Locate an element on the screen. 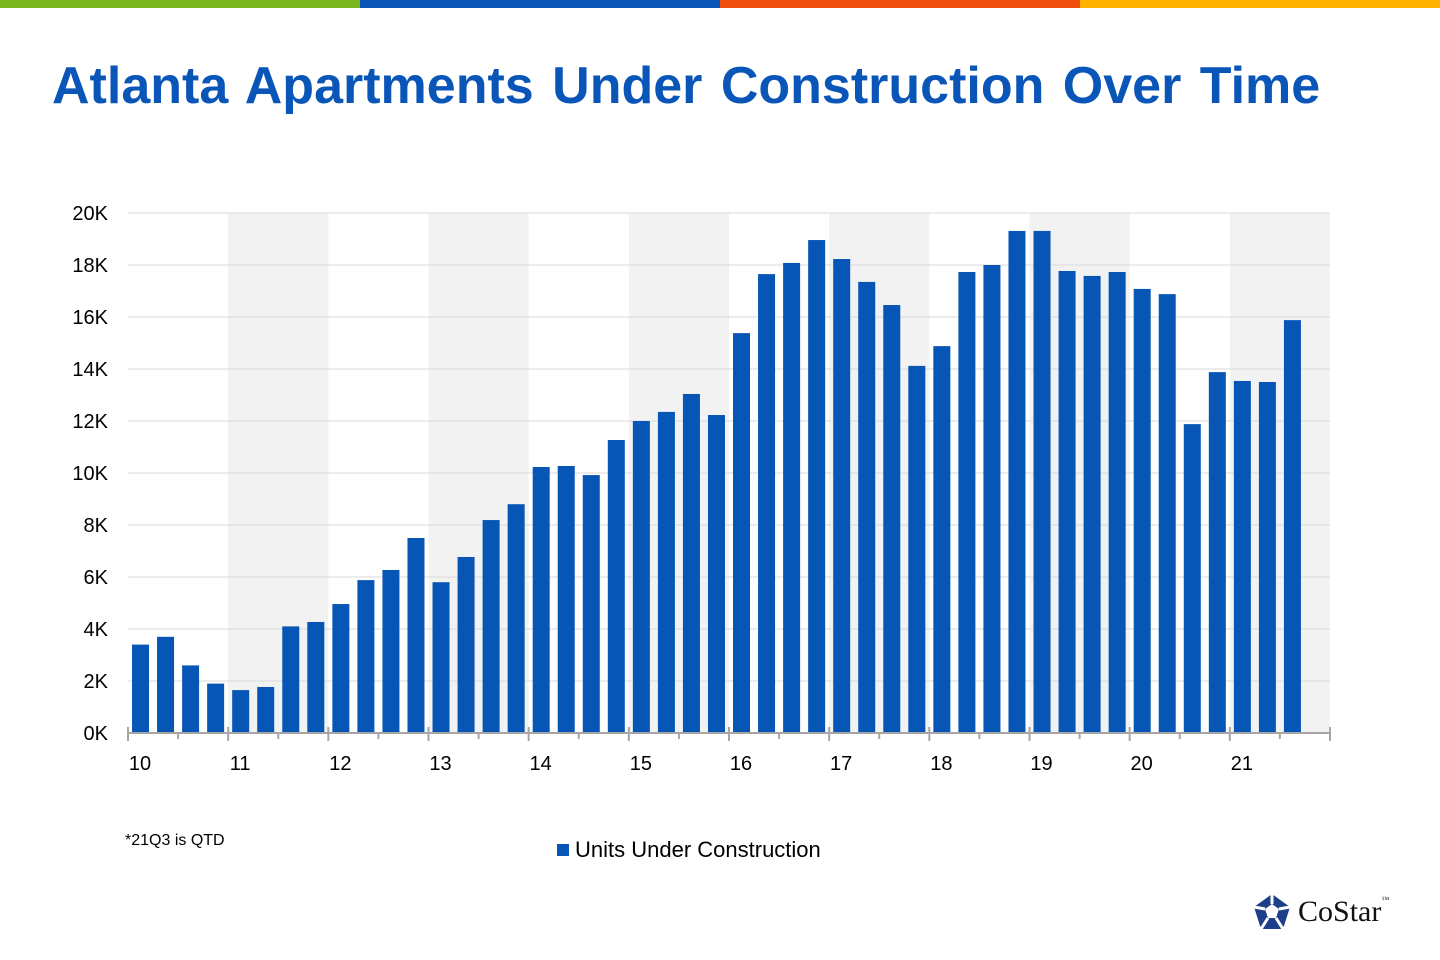  bar-12Q1 is located at coordinates (341, 668).